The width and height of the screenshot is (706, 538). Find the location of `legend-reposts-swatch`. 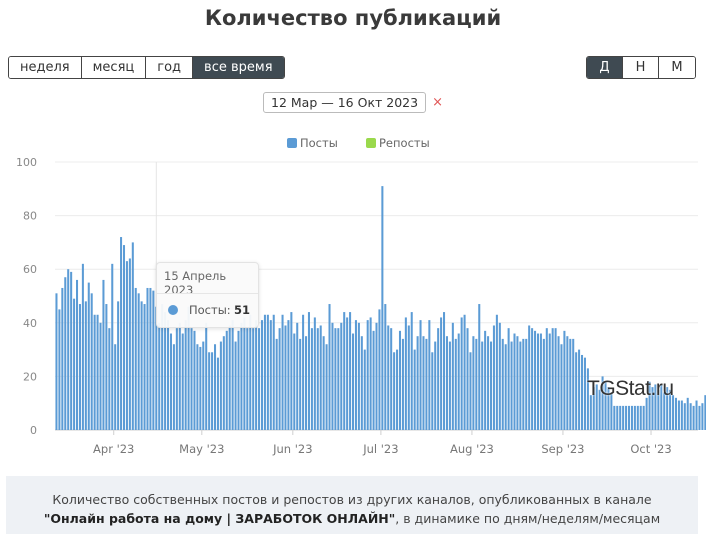

legend-reposts-swatch is located at coordinates (371, 143).